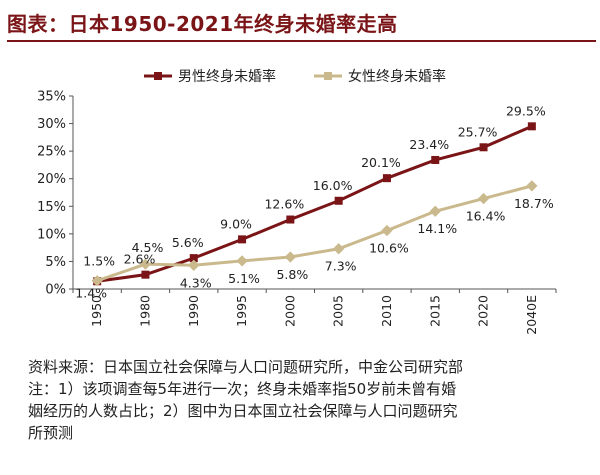 Image resolution: width=600 pixels, height=475 pixels. What do you see at coordinates (148, 247) in the screenshot?
I see `data-label: 4.5%` at bounding box center [148, 247].